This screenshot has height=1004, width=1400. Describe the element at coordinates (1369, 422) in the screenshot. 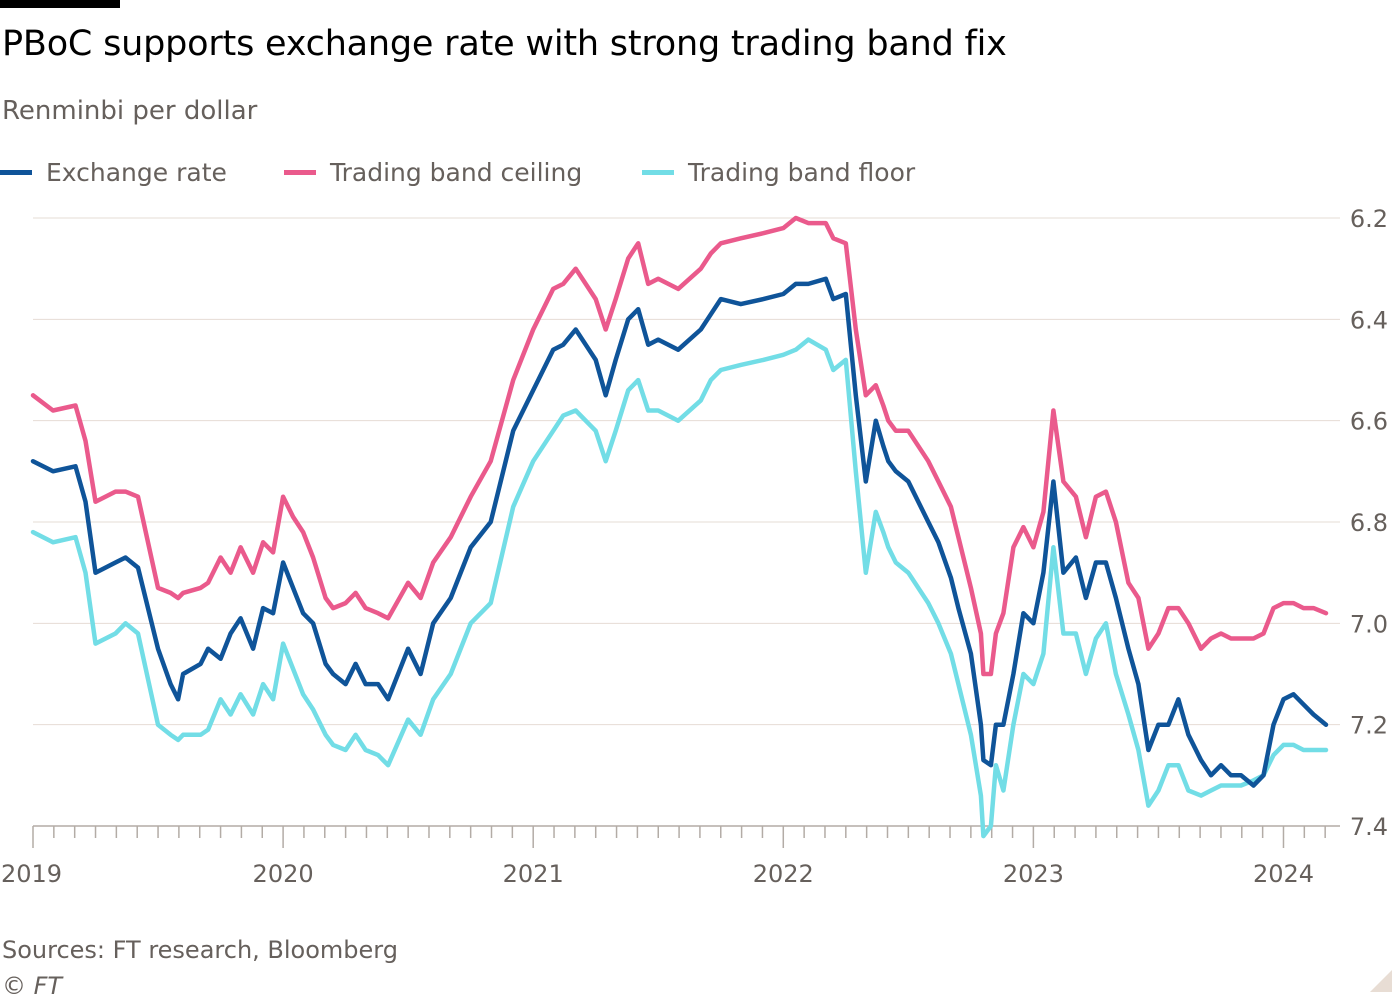

I see `y-tick-label-6.6: 6.6` at that location.